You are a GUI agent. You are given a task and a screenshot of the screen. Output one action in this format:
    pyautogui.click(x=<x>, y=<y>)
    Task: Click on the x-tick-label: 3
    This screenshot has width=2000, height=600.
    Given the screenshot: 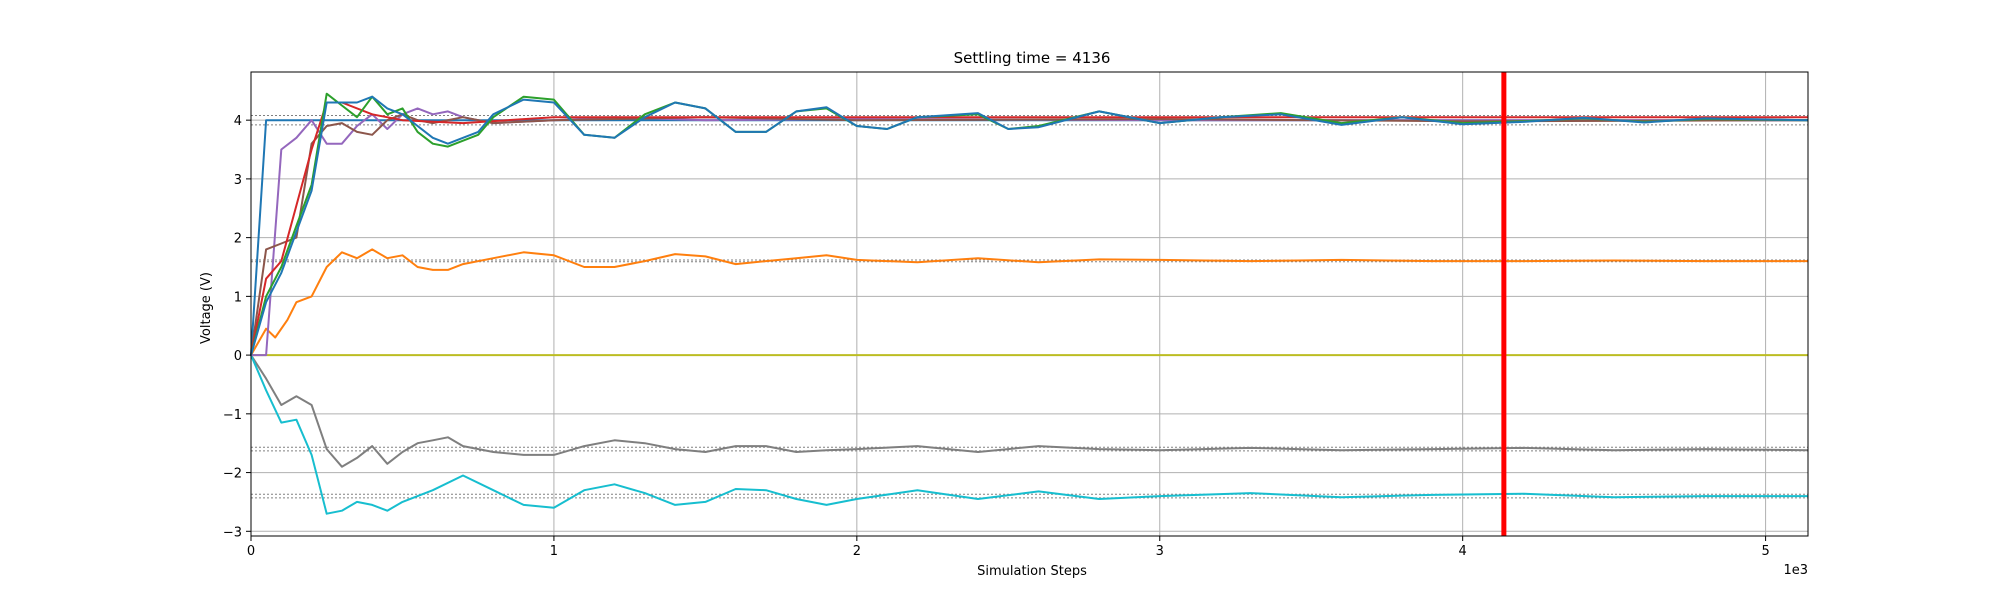 What is the action you would take?
    pyautogui.click(x=1160, y=551)
    